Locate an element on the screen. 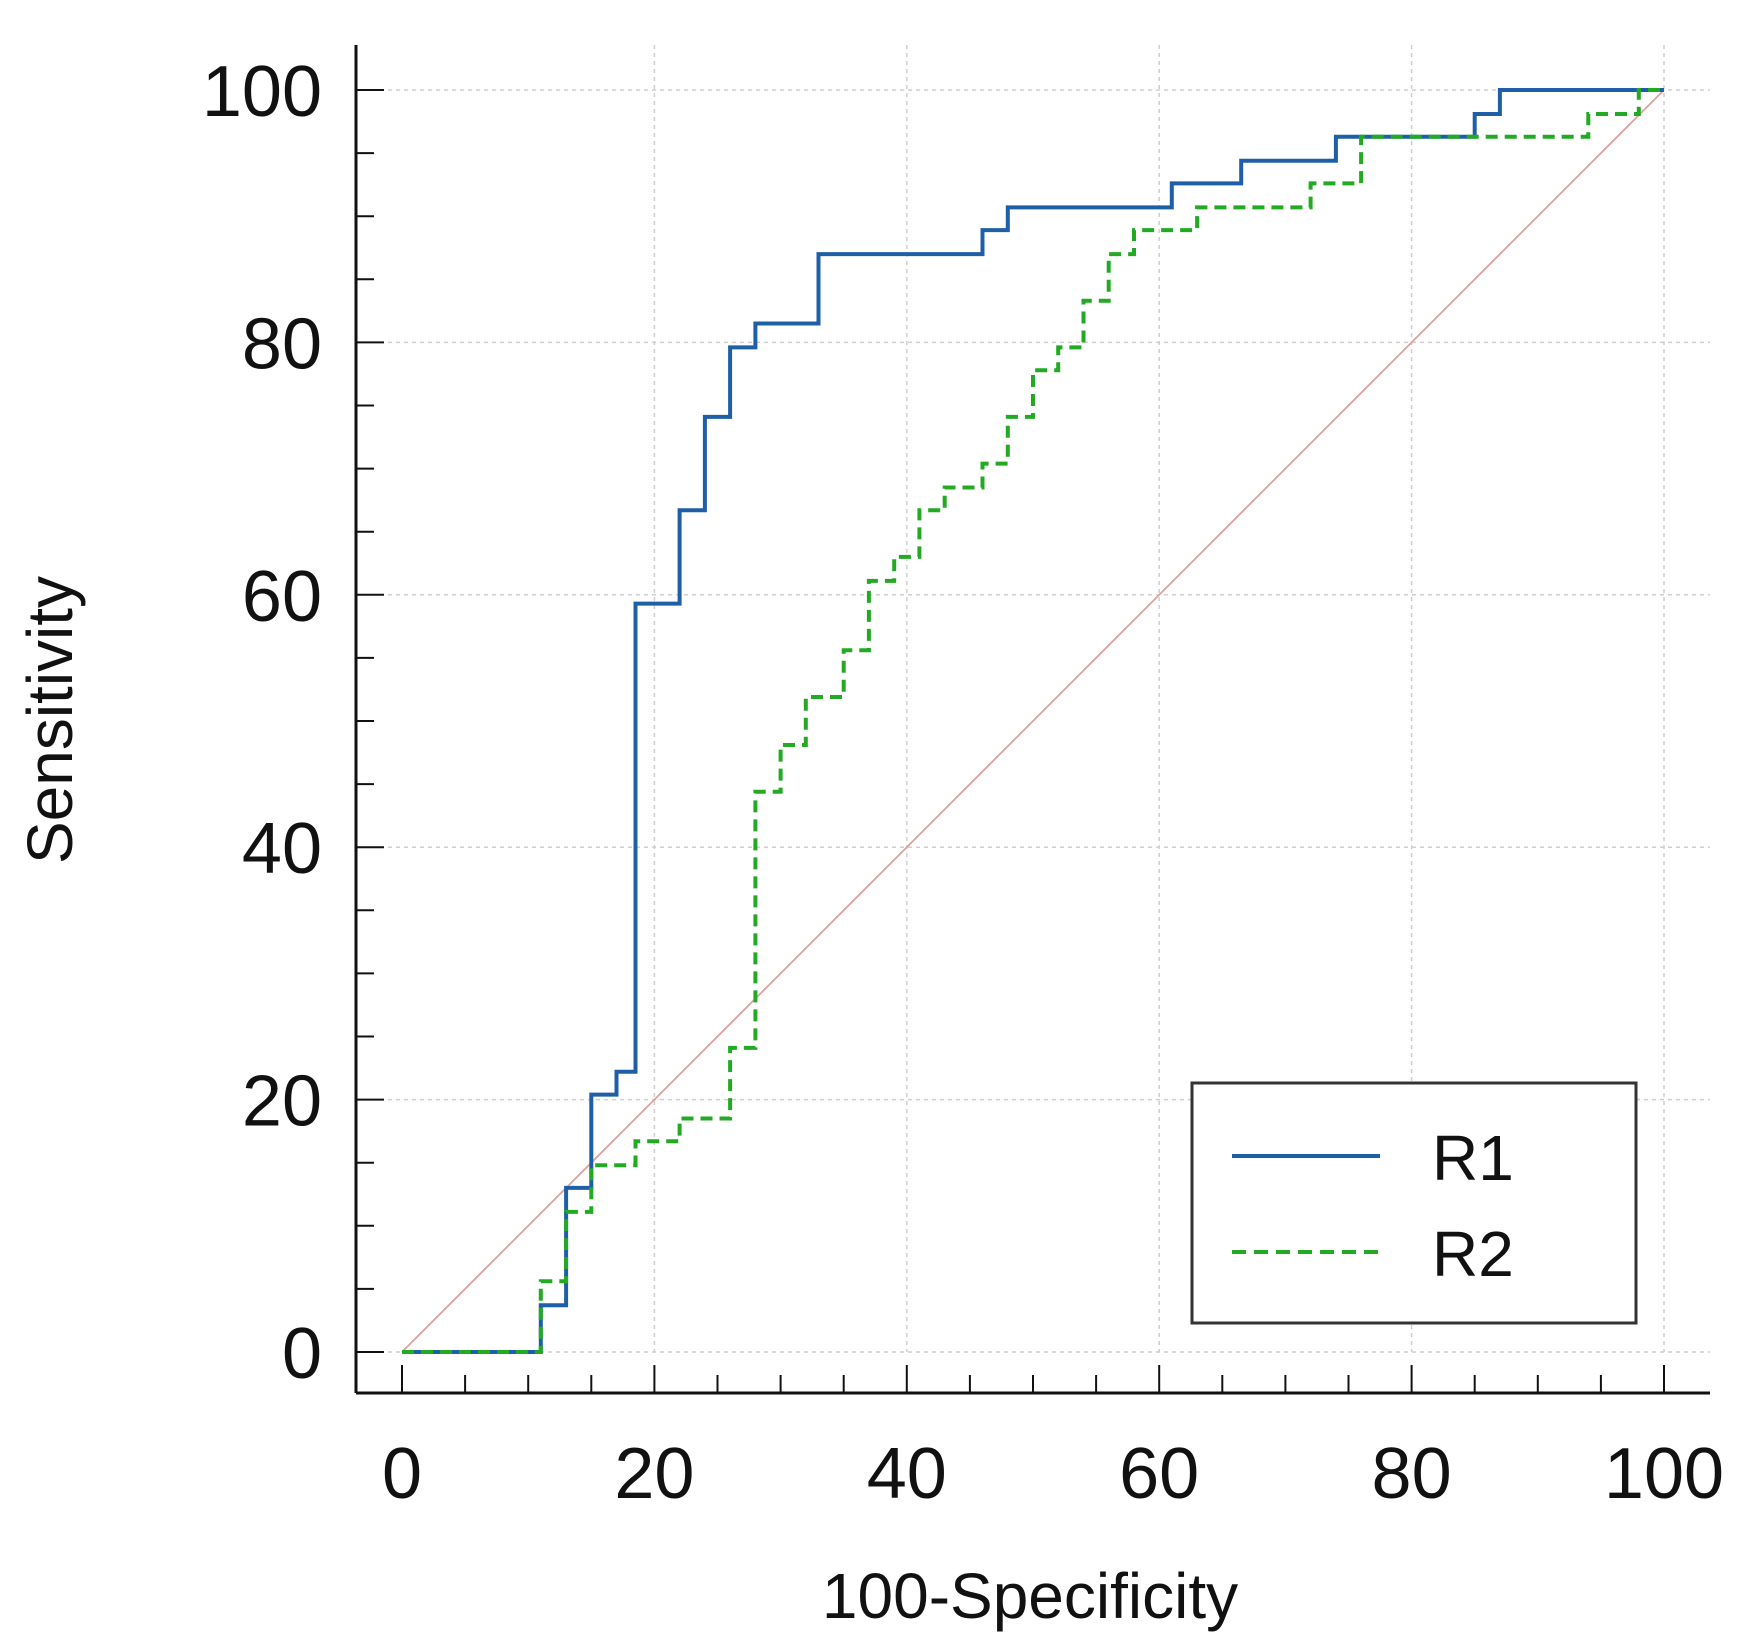 The height and width of the screenshot is (1646, 1743). y-tick-label-20: 20 is located at coordinates (282, 1102).